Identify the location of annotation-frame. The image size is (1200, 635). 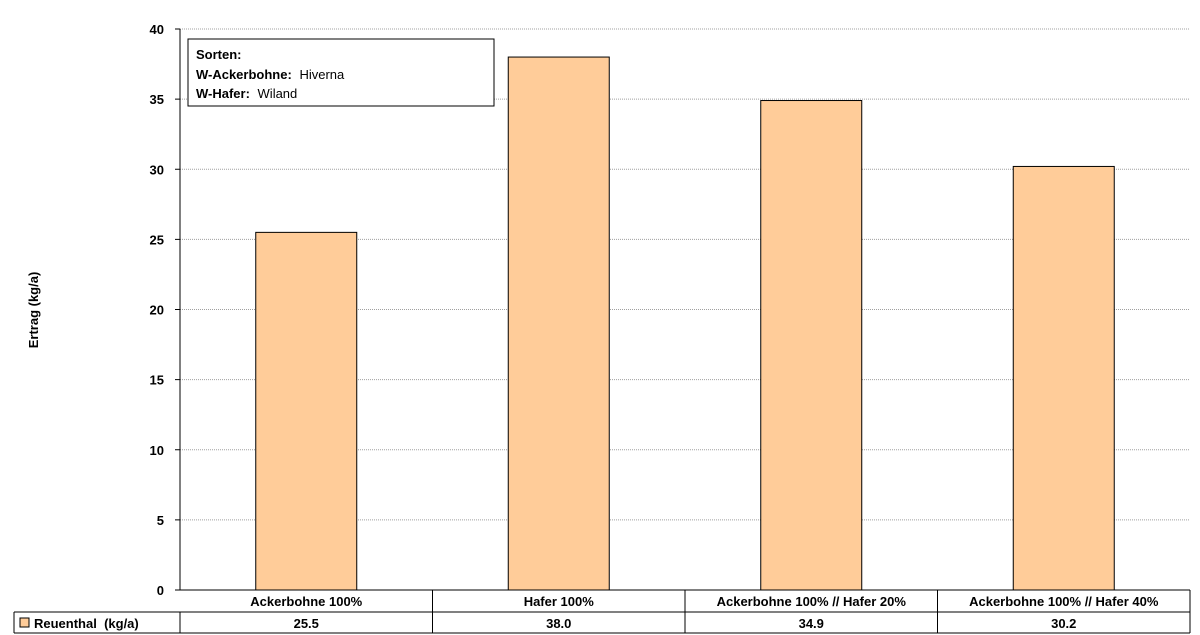
(341, 72).